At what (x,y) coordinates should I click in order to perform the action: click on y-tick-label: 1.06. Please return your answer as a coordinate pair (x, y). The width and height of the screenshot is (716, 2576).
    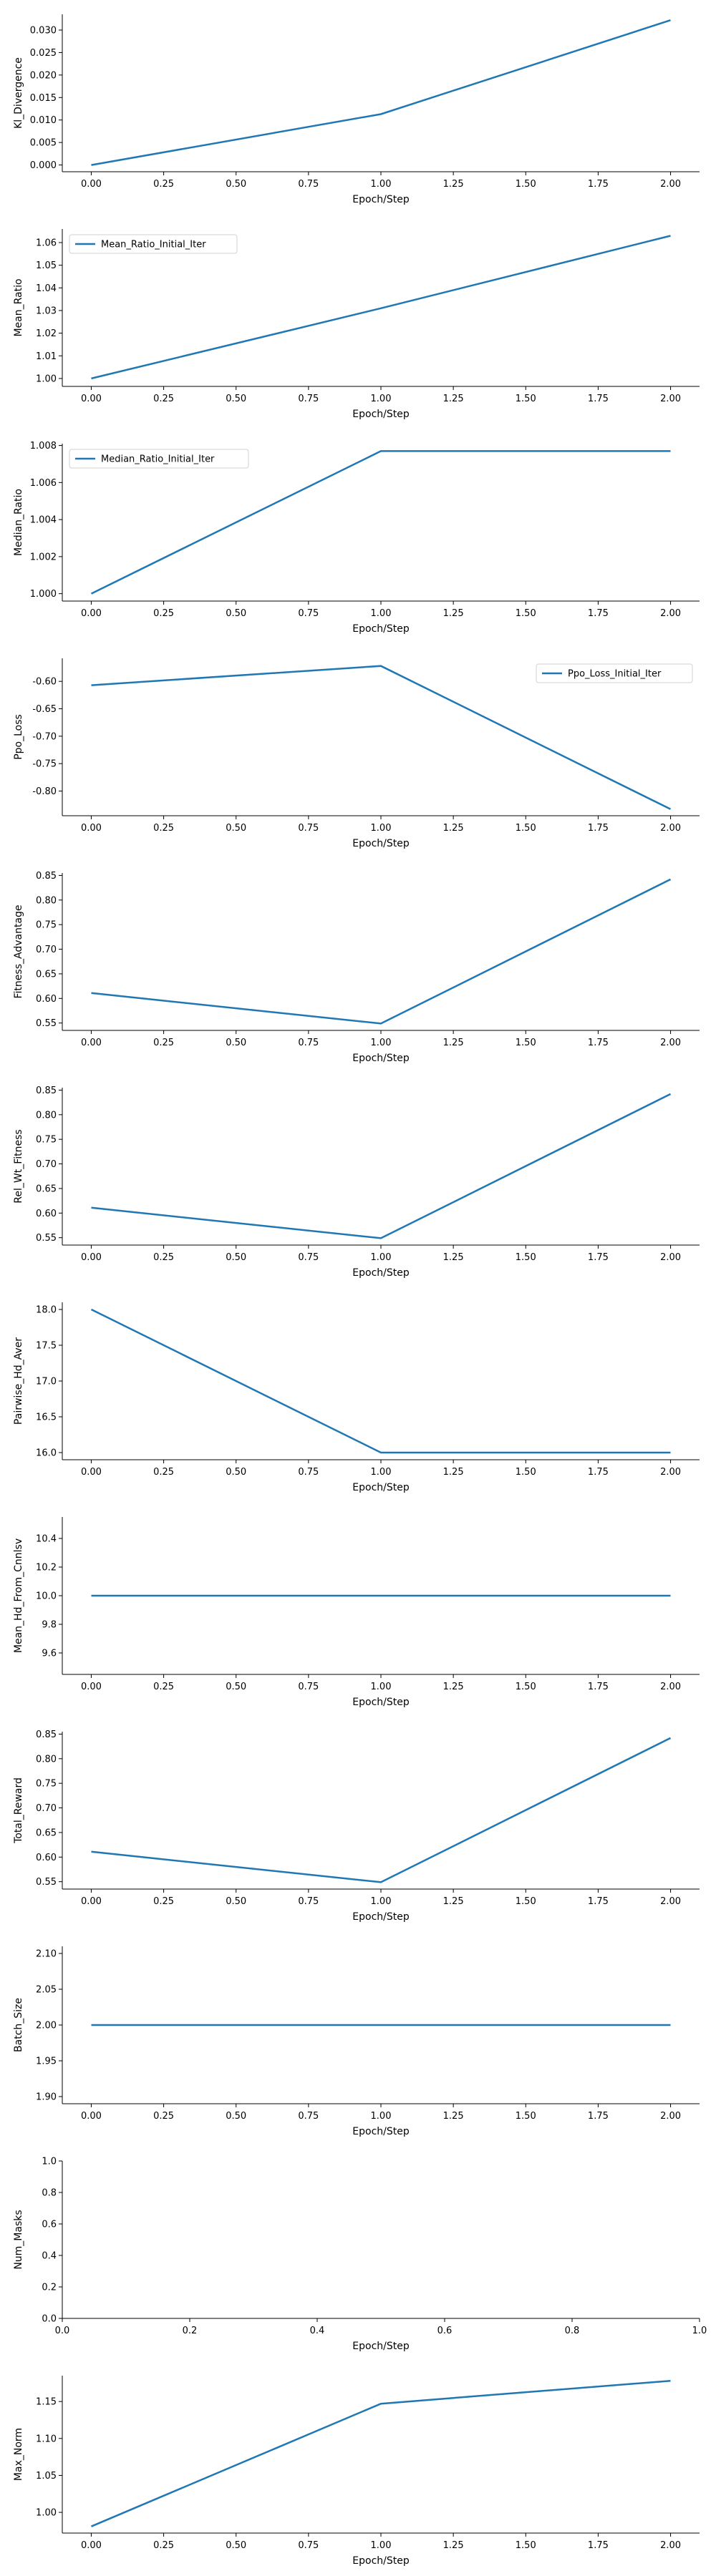
    Looking at the image, I should click on (46, 243).